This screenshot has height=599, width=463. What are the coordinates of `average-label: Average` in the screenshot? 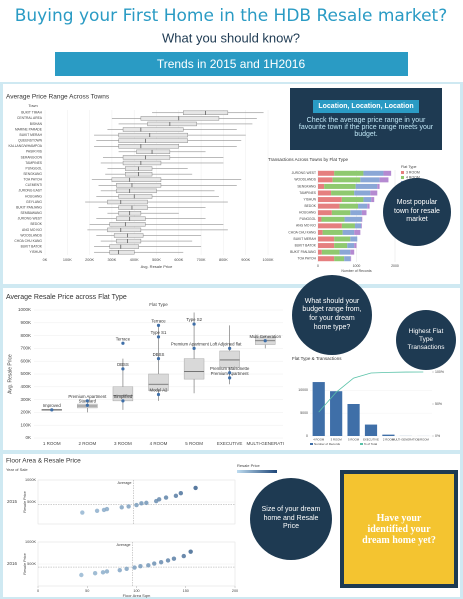 It's located at (124, 483).